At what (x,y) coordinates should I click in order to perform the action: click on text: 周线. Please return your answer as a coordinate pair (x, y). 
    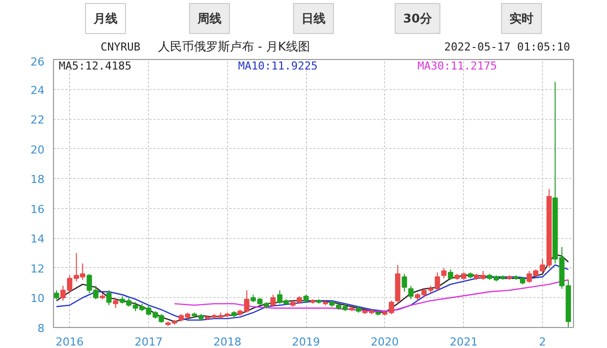
    Looking at the image, I should click on (209, 19).